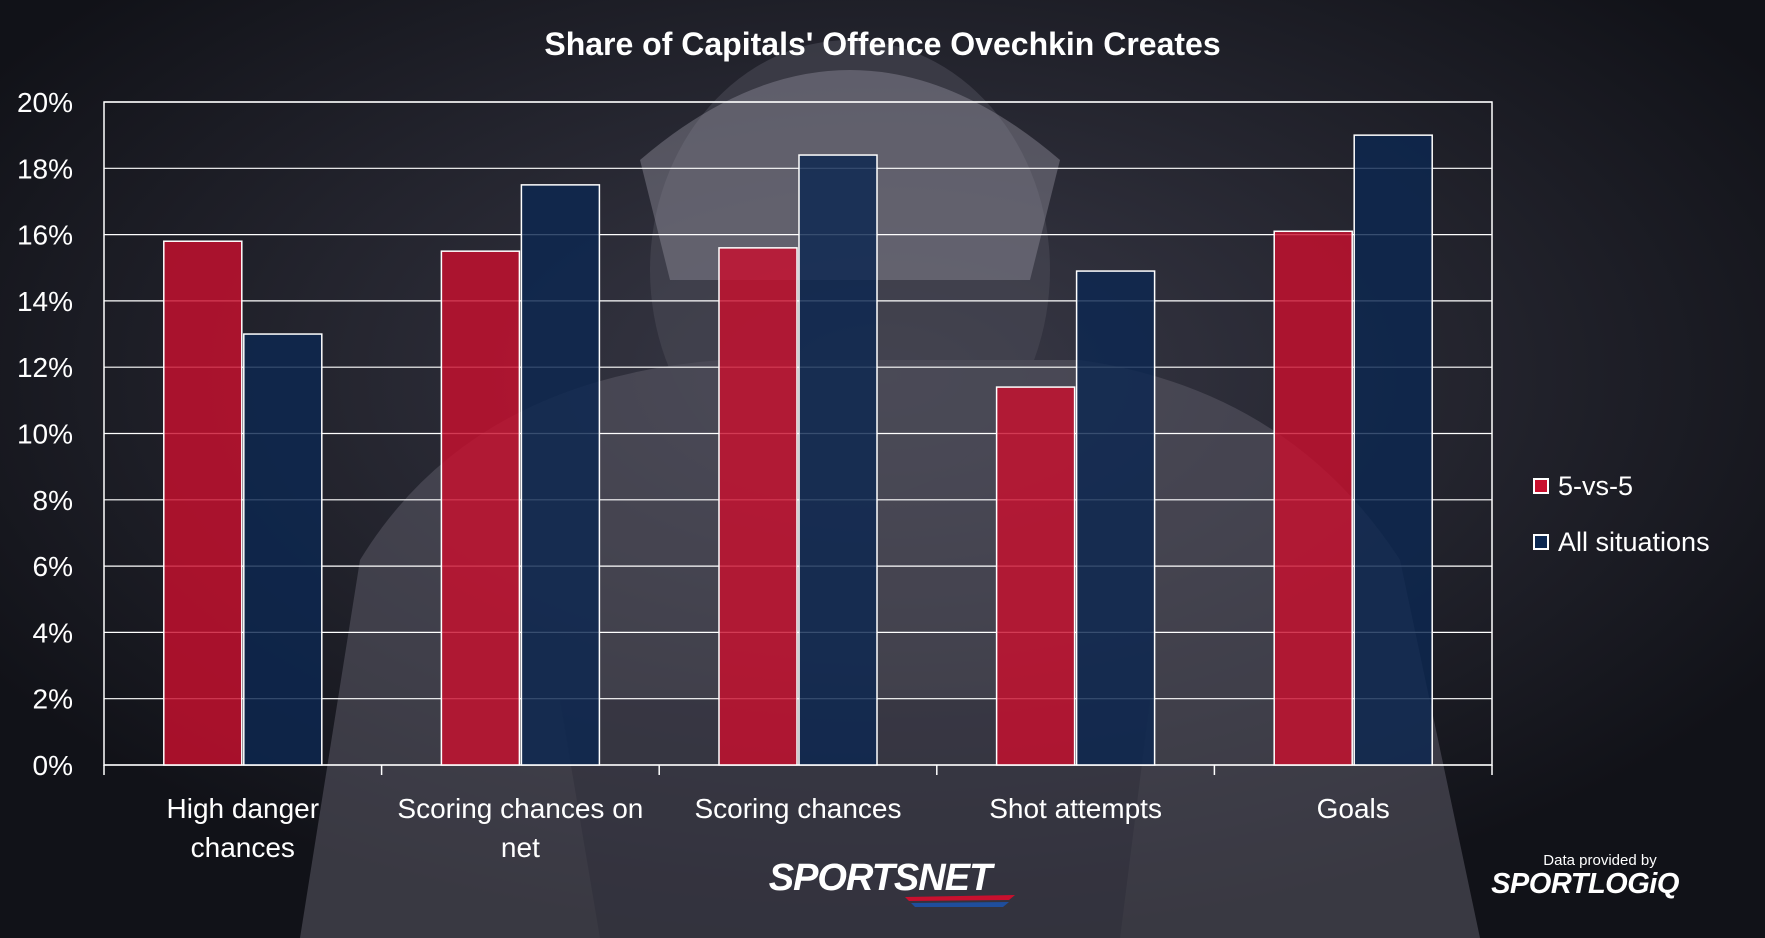  What do you see at coordinates (53, 632) in the screenshot?
I see `y-tick-label: 4%` at bounding box center [53, 632].